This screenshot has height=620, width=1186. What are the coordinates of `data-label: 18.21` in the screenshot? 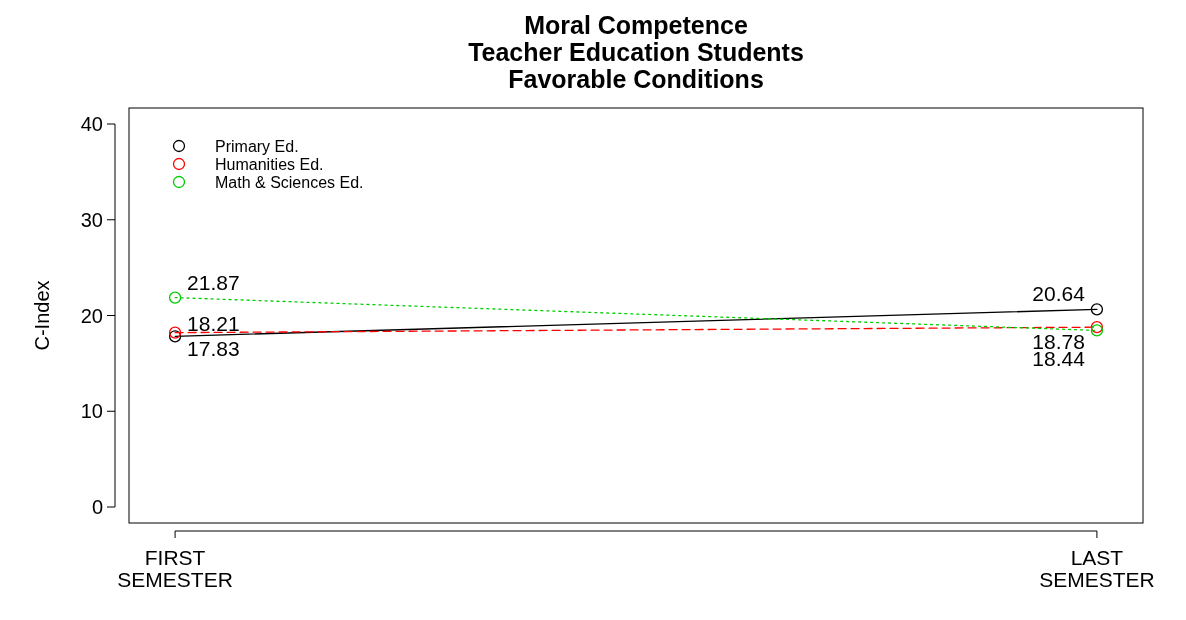 It's located at (213, 323).